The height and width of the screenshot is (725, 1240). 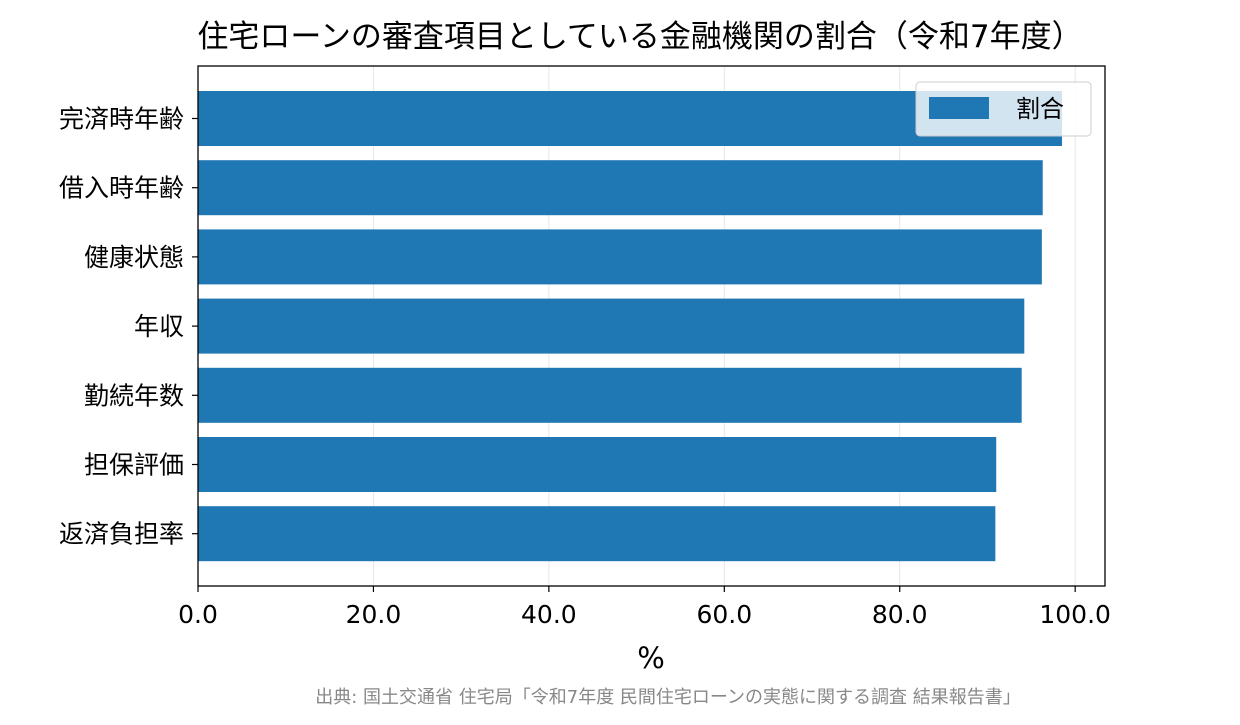 I want to click on x-tick-label: 60.0, so click(x=724, y=614).